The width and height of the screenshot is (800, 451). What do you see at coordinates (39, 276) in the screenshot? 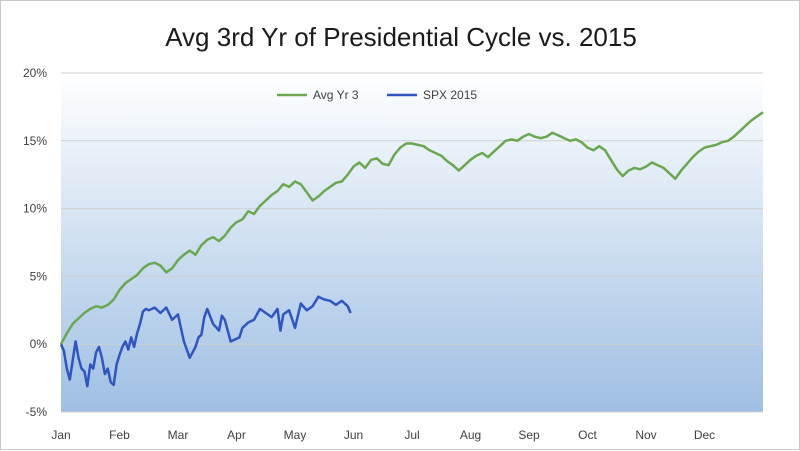
I see `y-tick-label: 5%` at bounding box center [39, 276].